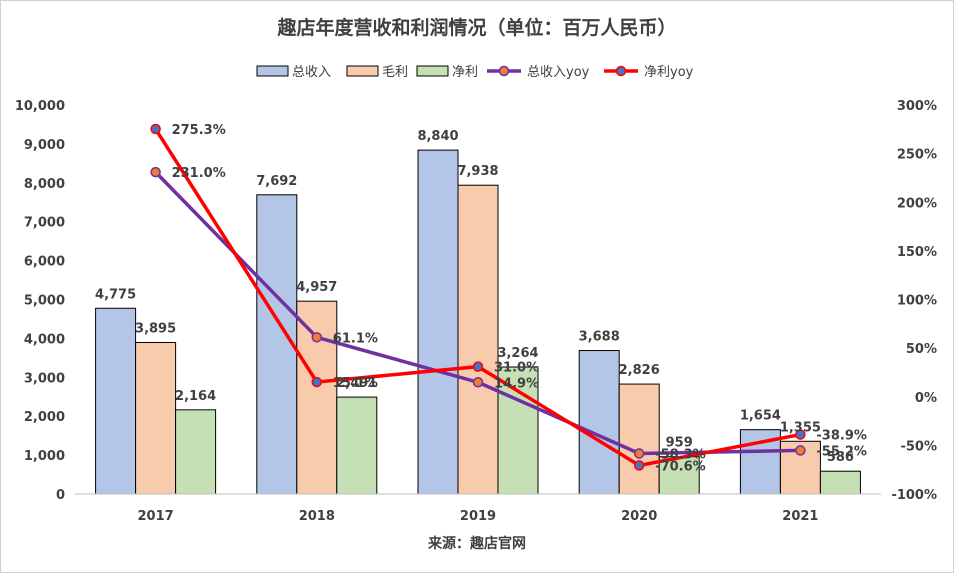 Image resolution: width=954 pixels, height=573 pixels. Describe the element at coordinates (841, 436) in the screenshot. I see `line-data-label: -38.9%` at that location.